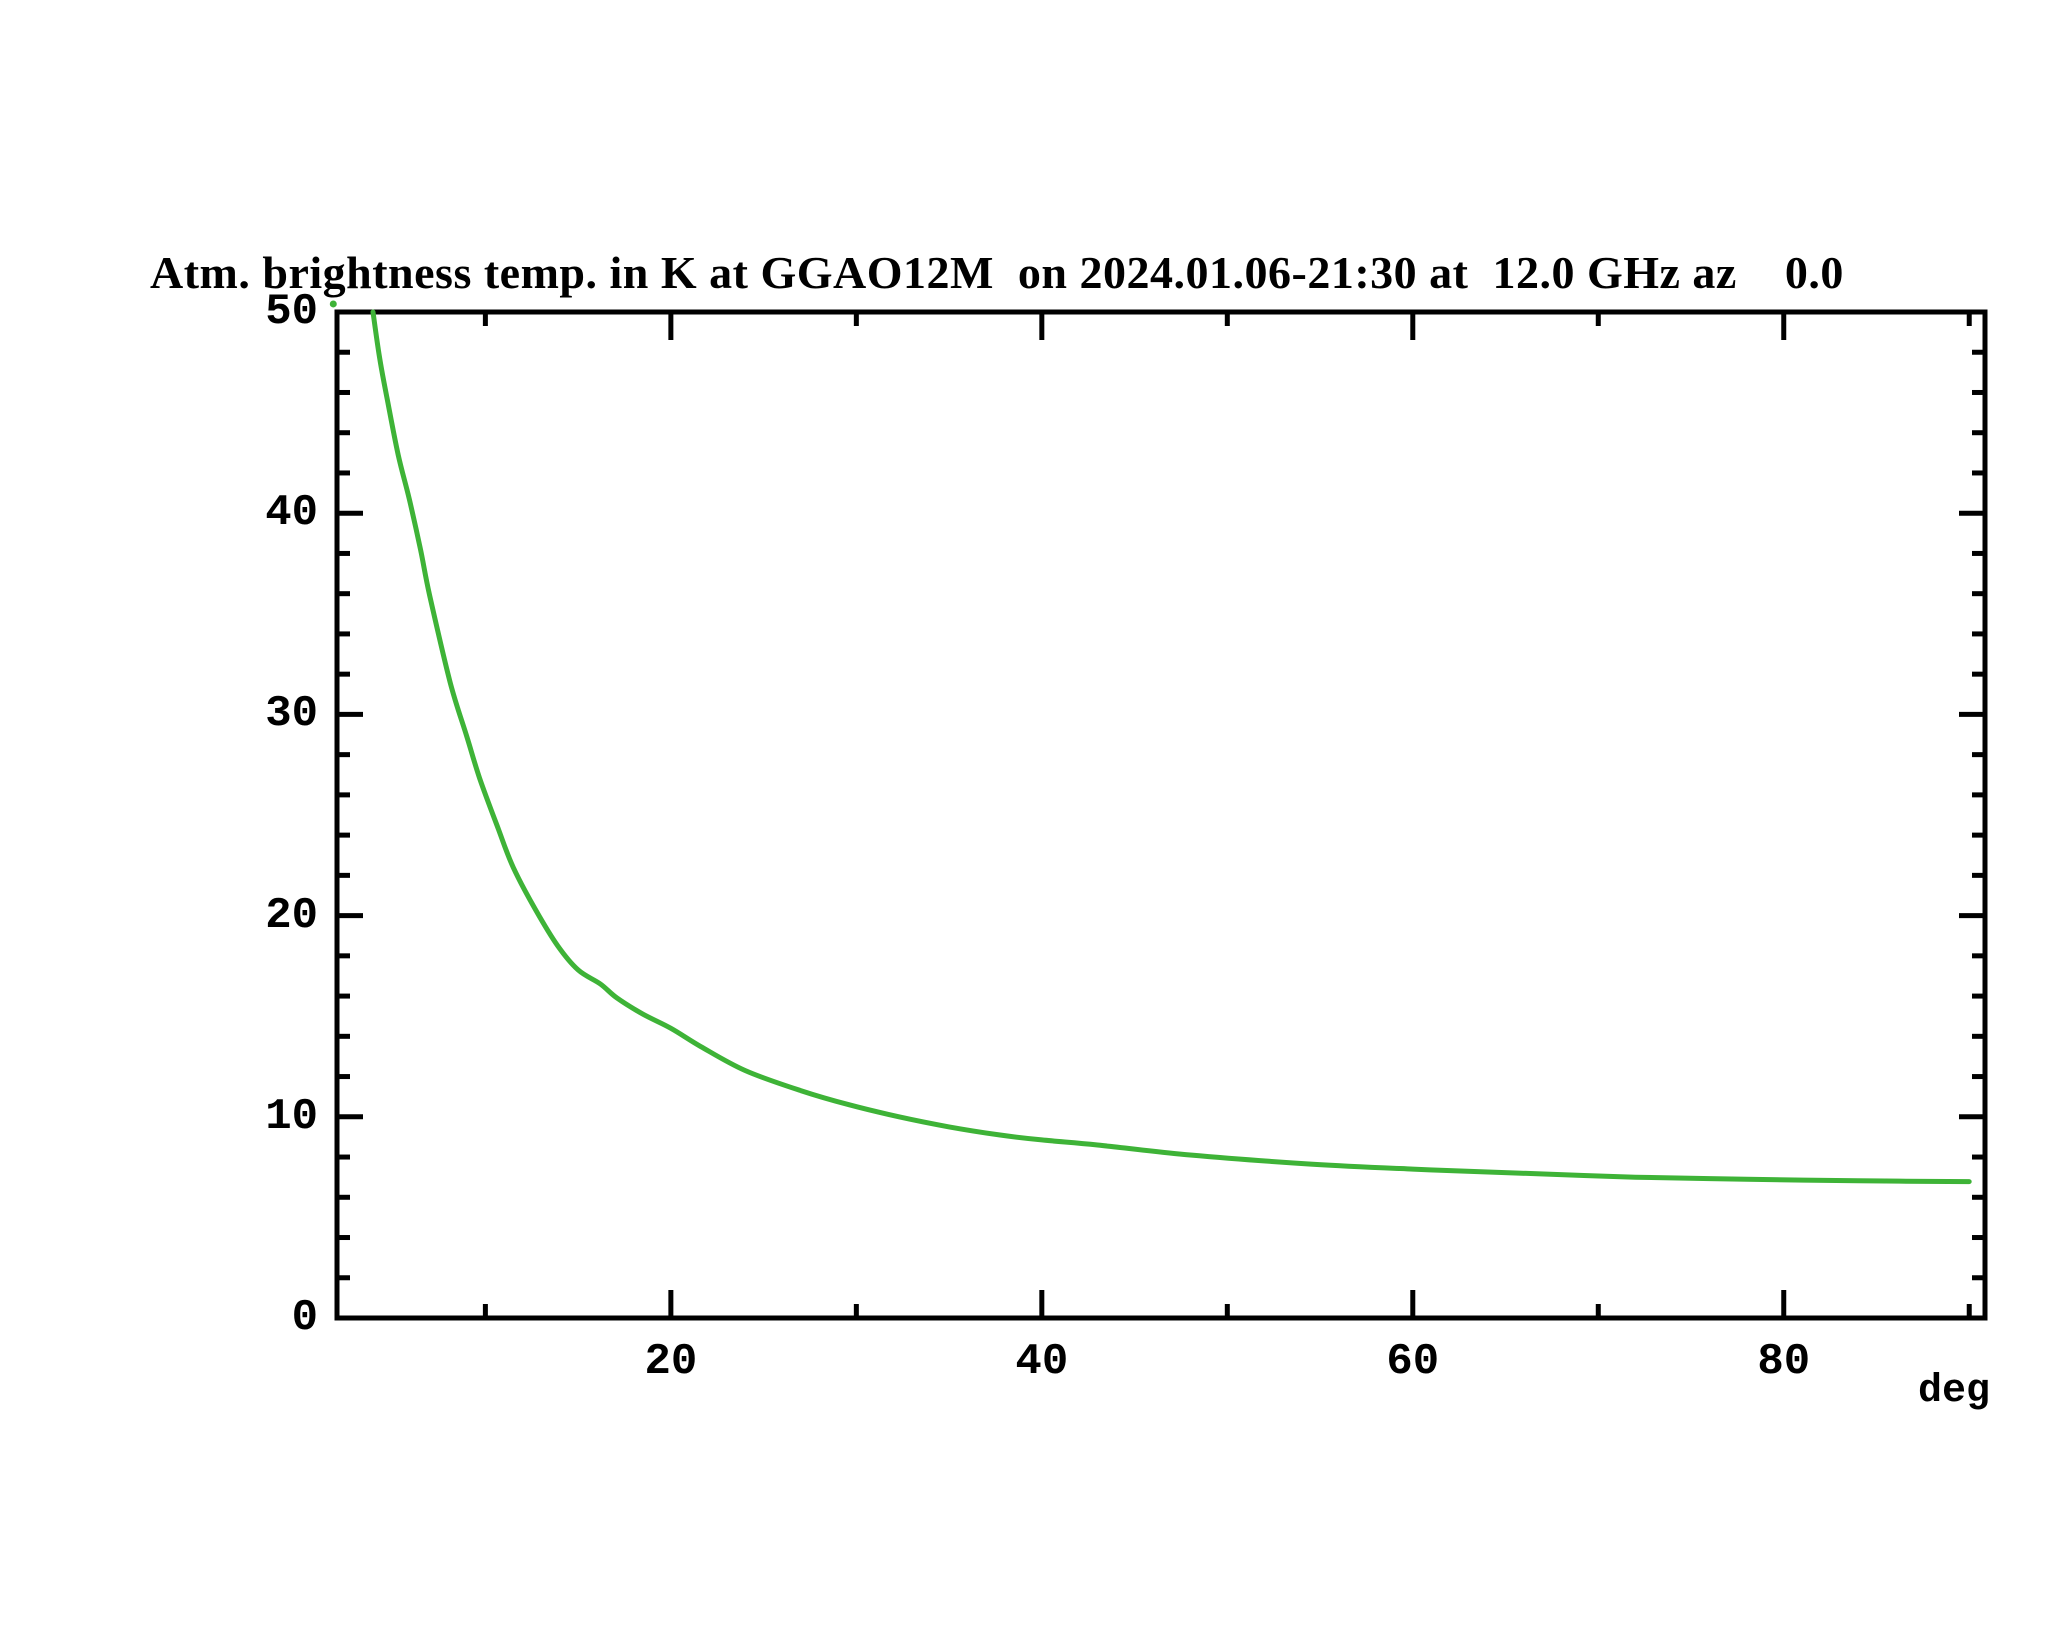  What do you see at coordinates (1413, 1362) in the screenshot?
I see `x-tick-label-60: 60` at bounding box center [1413, 1362].